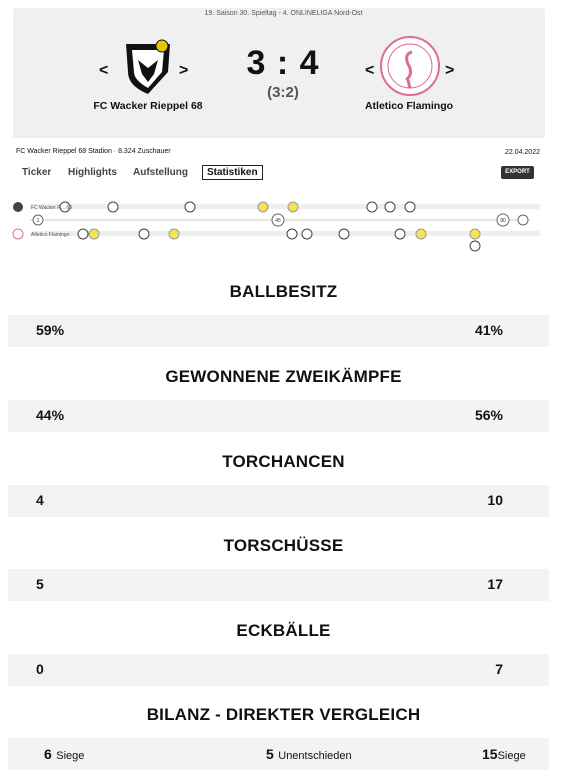 This screenshot has width=567, height=781. I want to click on date: 22.04.2022, so click(522, 152).